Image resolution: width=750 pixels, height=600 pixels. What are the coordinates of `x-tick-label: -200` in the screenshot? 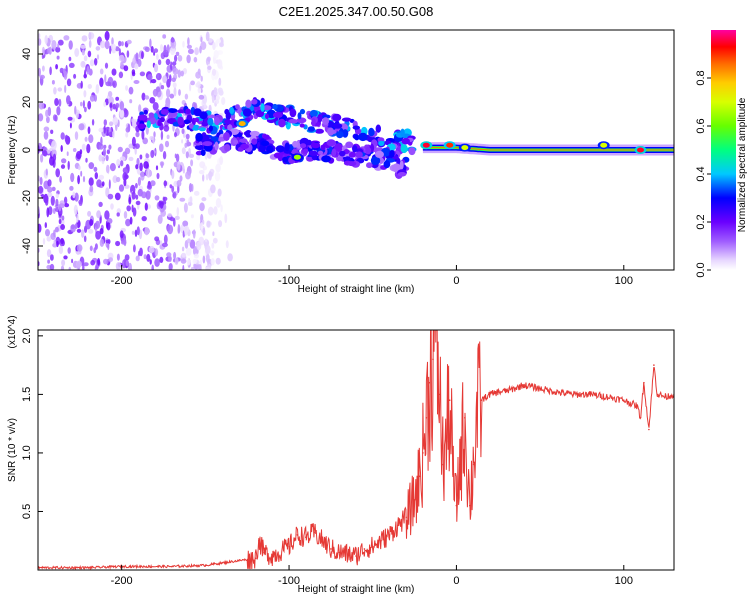 It's located at (122, 581).